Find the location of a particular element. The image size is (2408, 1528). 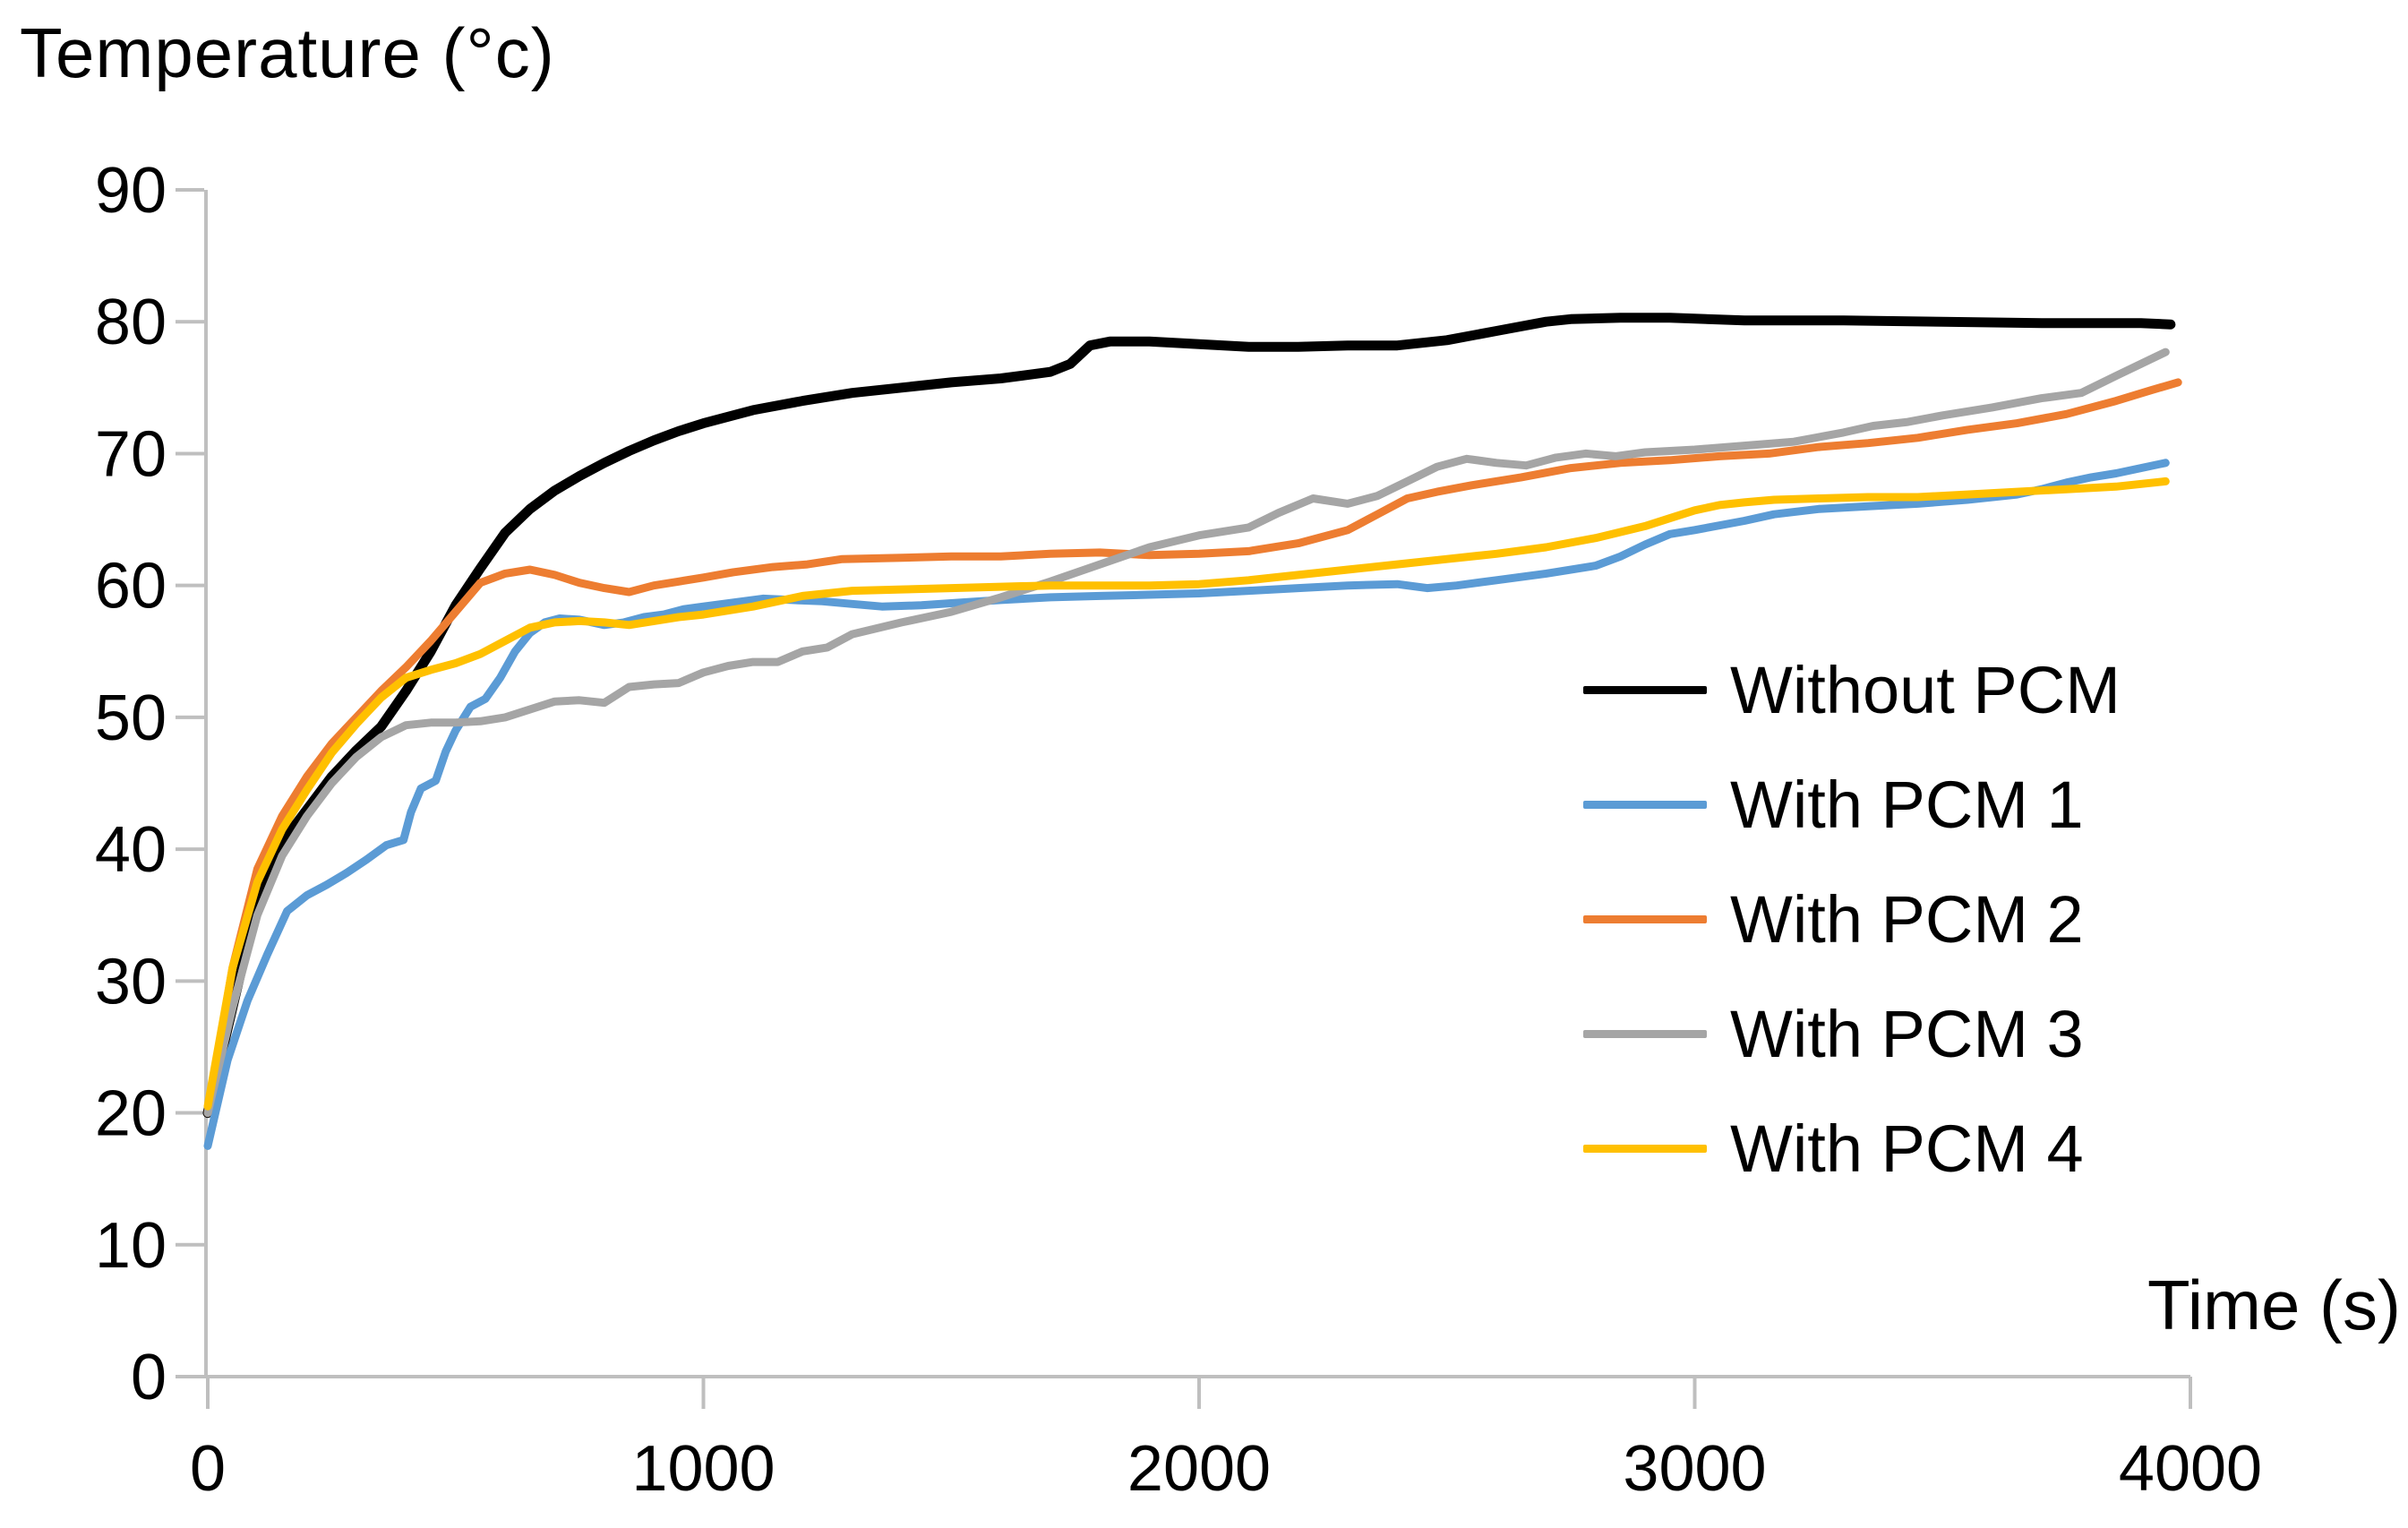

legend-label: Without PCM is located at coordinates (1925, 689).